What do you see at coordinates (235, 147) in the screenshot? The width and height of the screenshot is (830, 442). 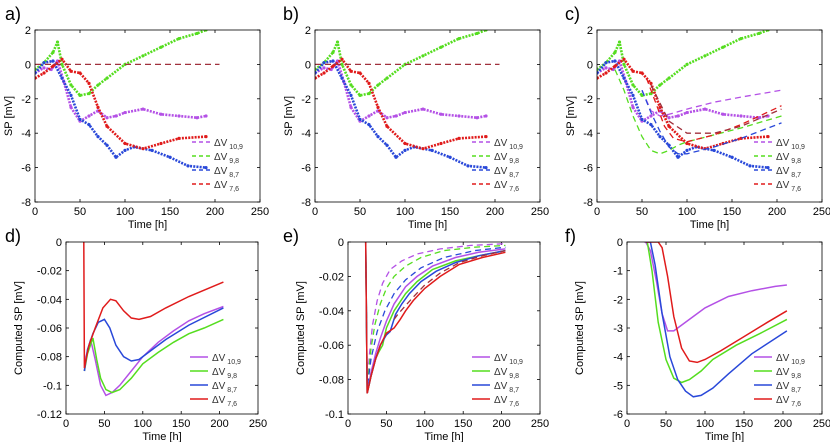 I see `legend-subscript: 10,9` at bounding box center [235, 147].